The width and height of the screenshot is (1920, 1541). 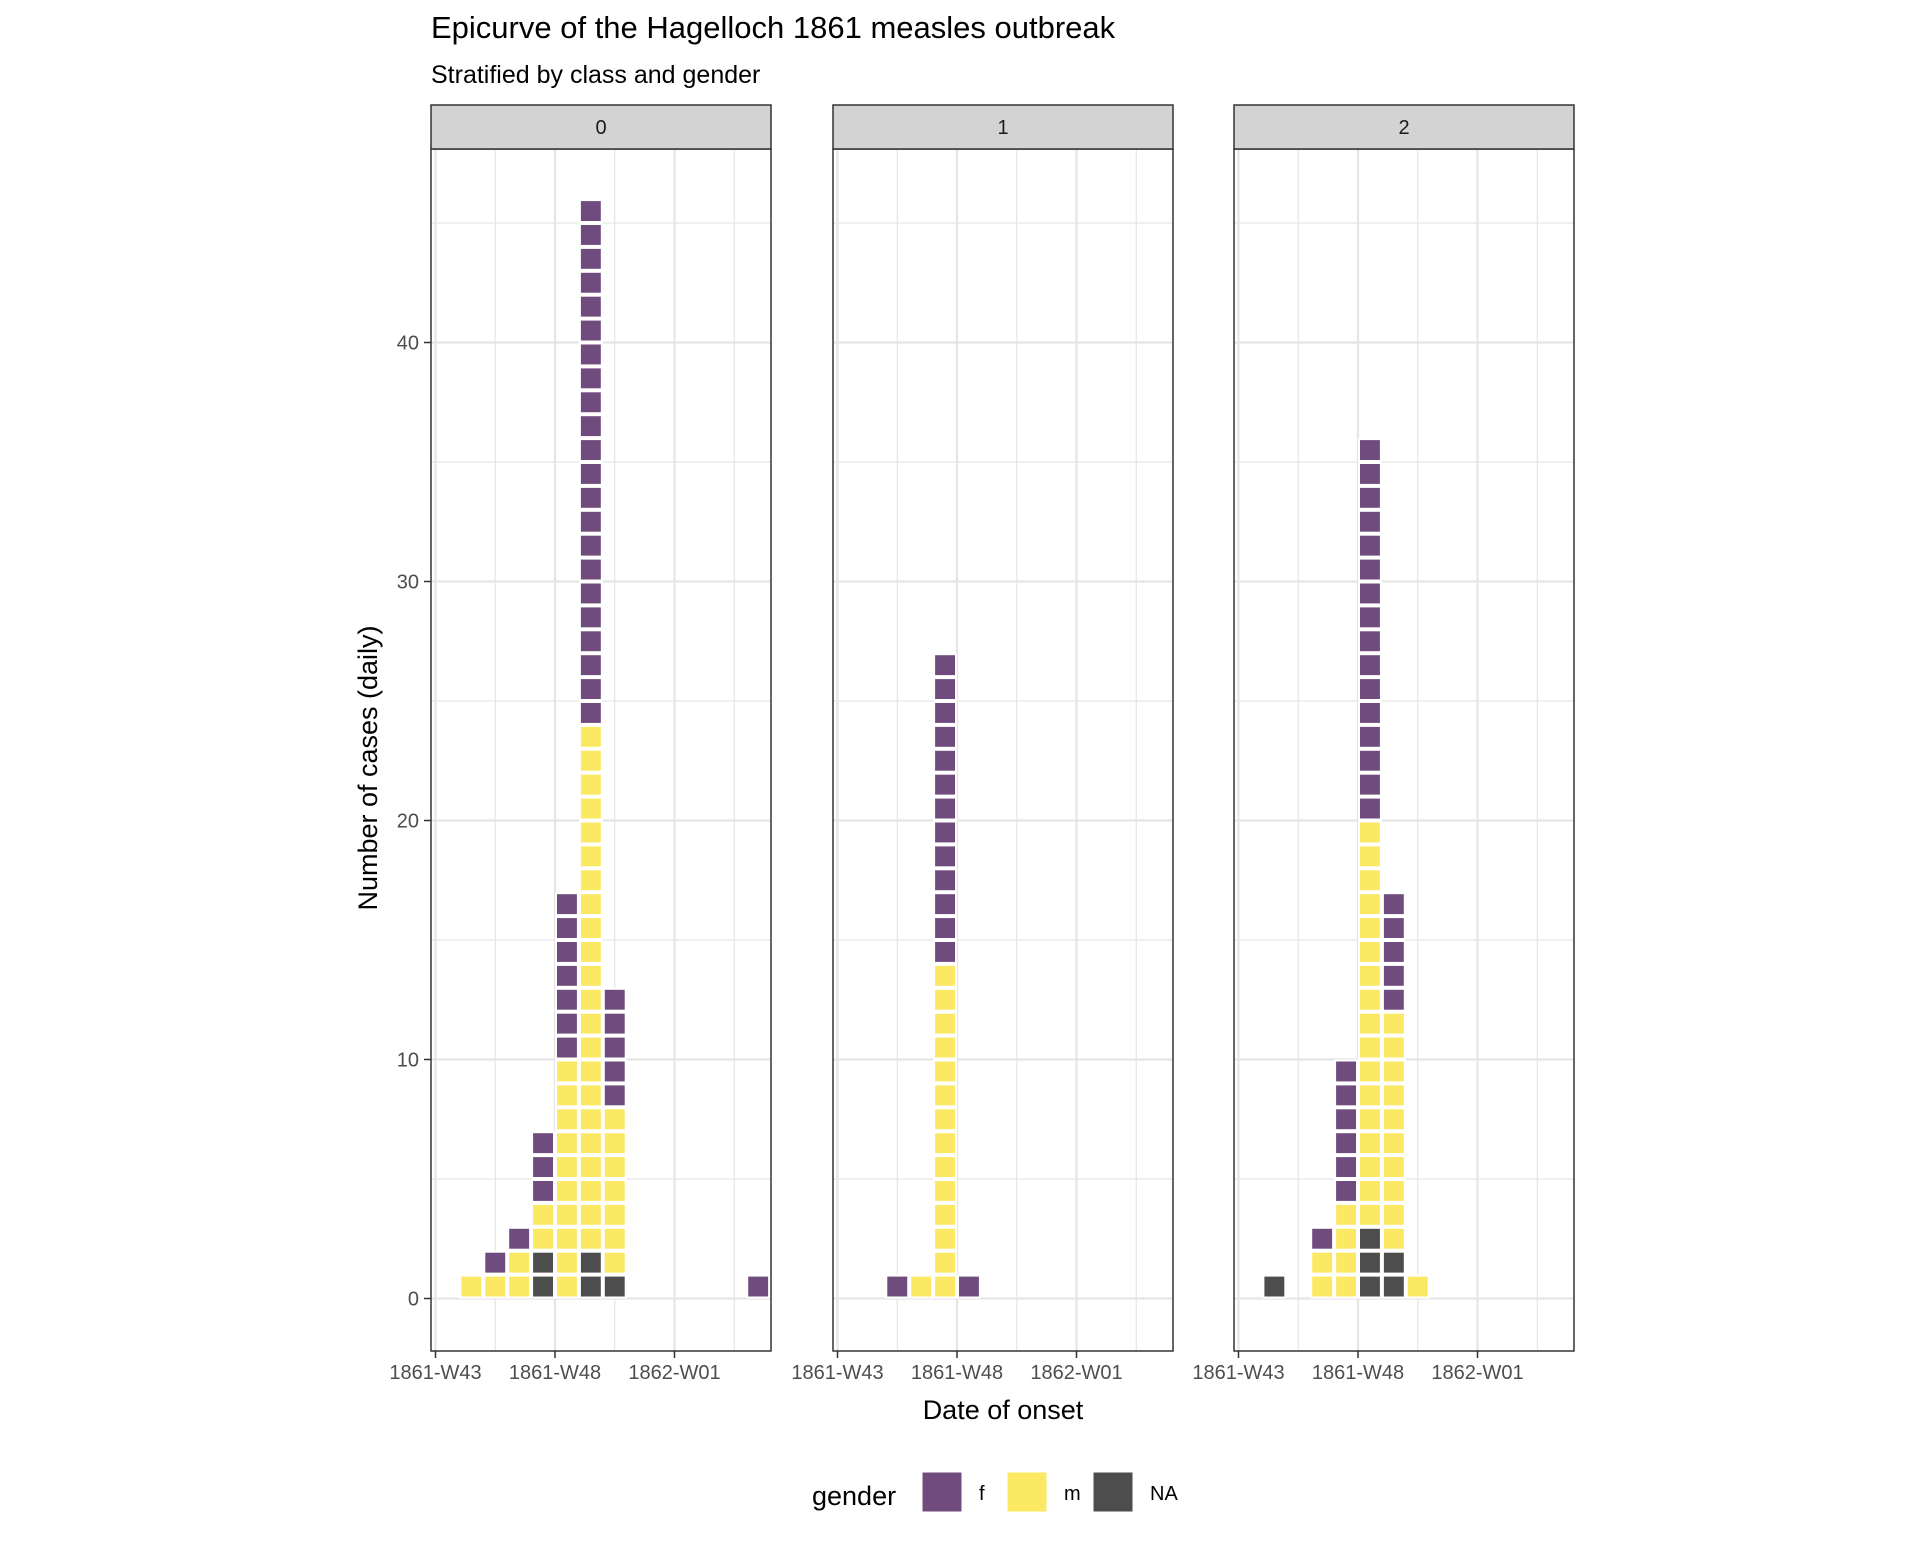 What do you see at coordinates (408, 822) in the screenshot?
I see `y-tick-label: 20` at bounding box center [408, 822].